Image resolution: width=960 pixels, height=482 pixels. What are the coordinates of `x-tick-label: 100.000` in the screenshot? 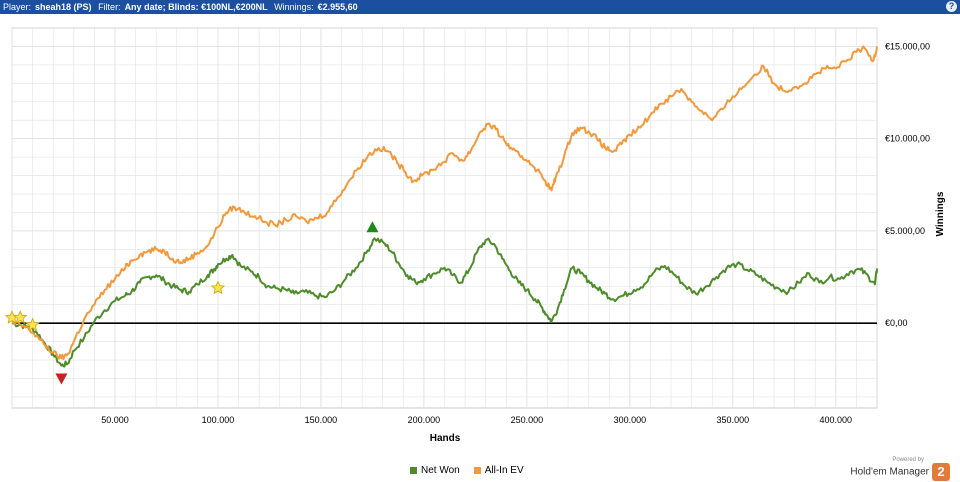 It's located at (218, 420).